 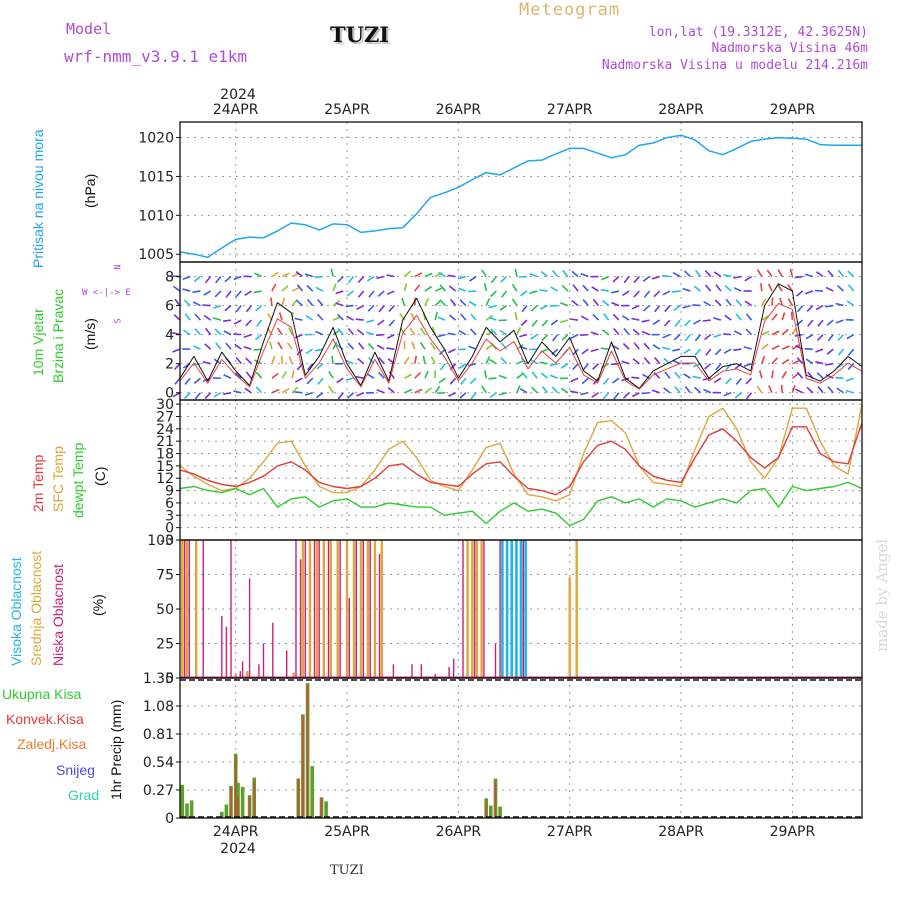 What do you see at coordinates (521, 609) in the screenshot?
I see `high-cloud-bar` at bounding box center [521, 609].